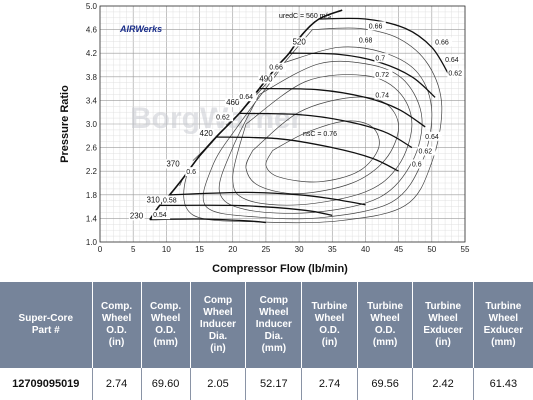 The width and height of the screenshot is (533, 400). Describe the element at coordinates (92, 148) in the screenshot. I see `y-tick-label: 2.6` at that location.